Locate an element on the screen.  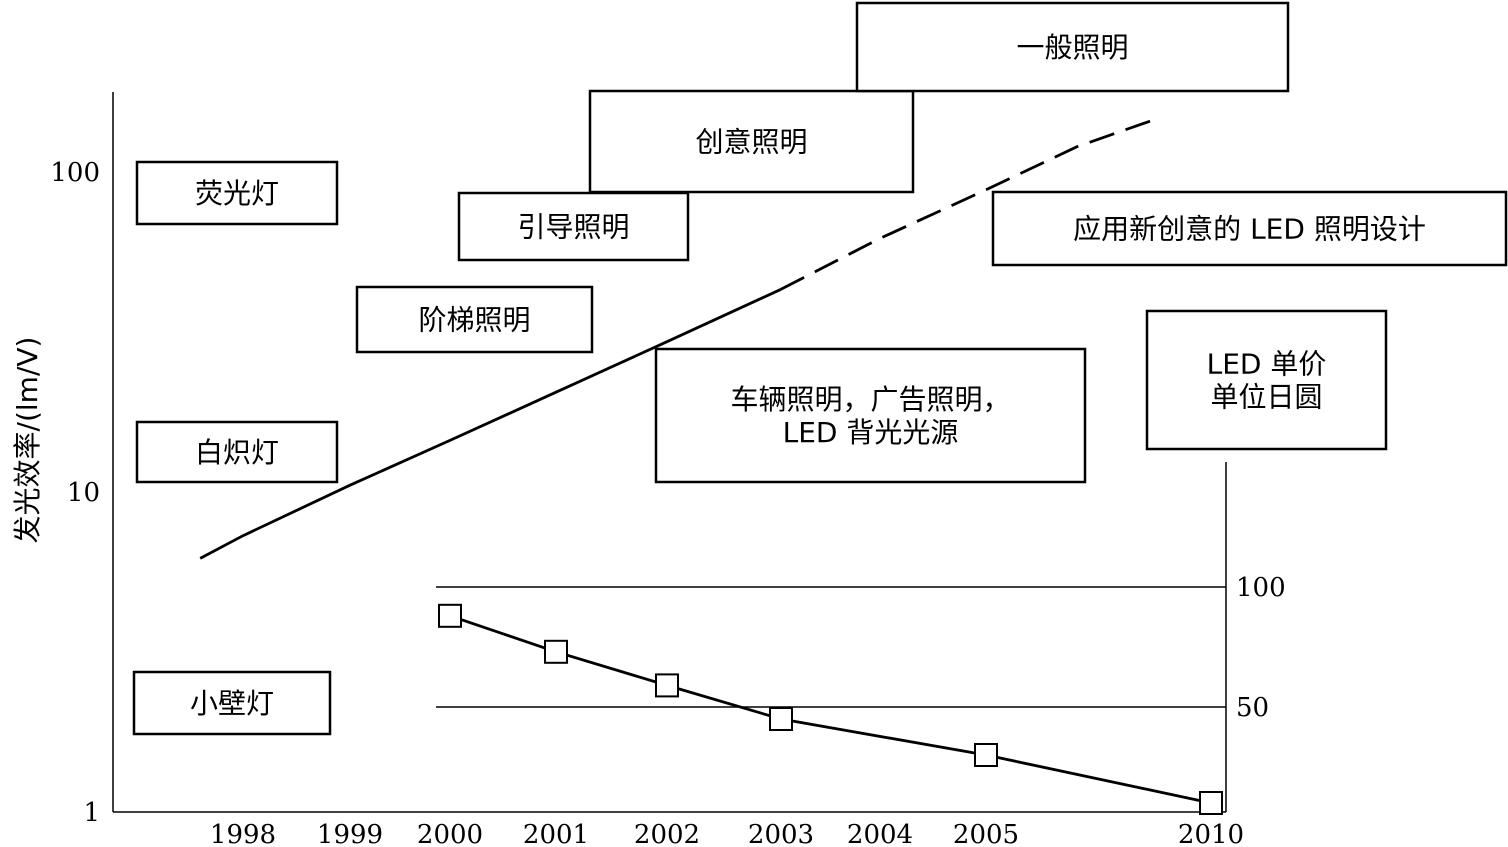
annotation-box: 小壁灯 is located at coordinates (232, 703).